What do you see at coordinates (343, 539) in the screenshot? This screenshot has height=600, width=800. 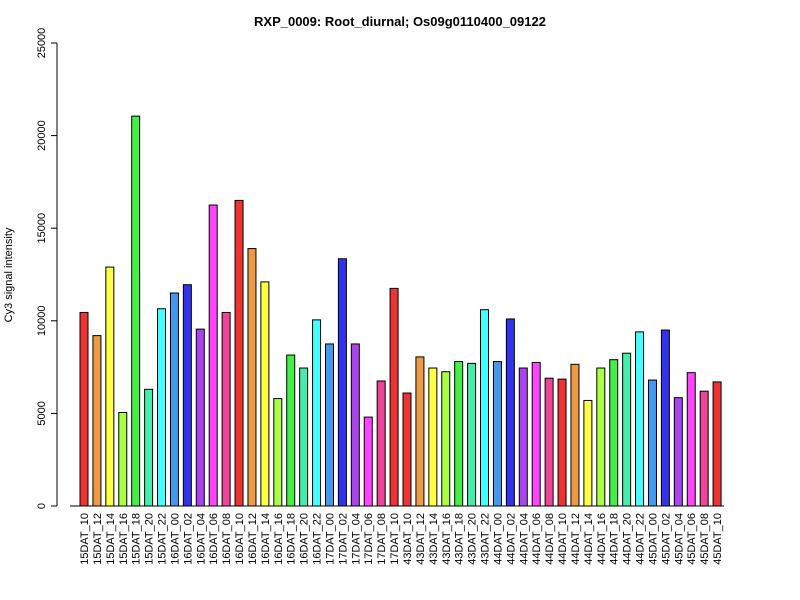 I see `x-tick-label: 17DAT_02` at bounding box center [343, 539].